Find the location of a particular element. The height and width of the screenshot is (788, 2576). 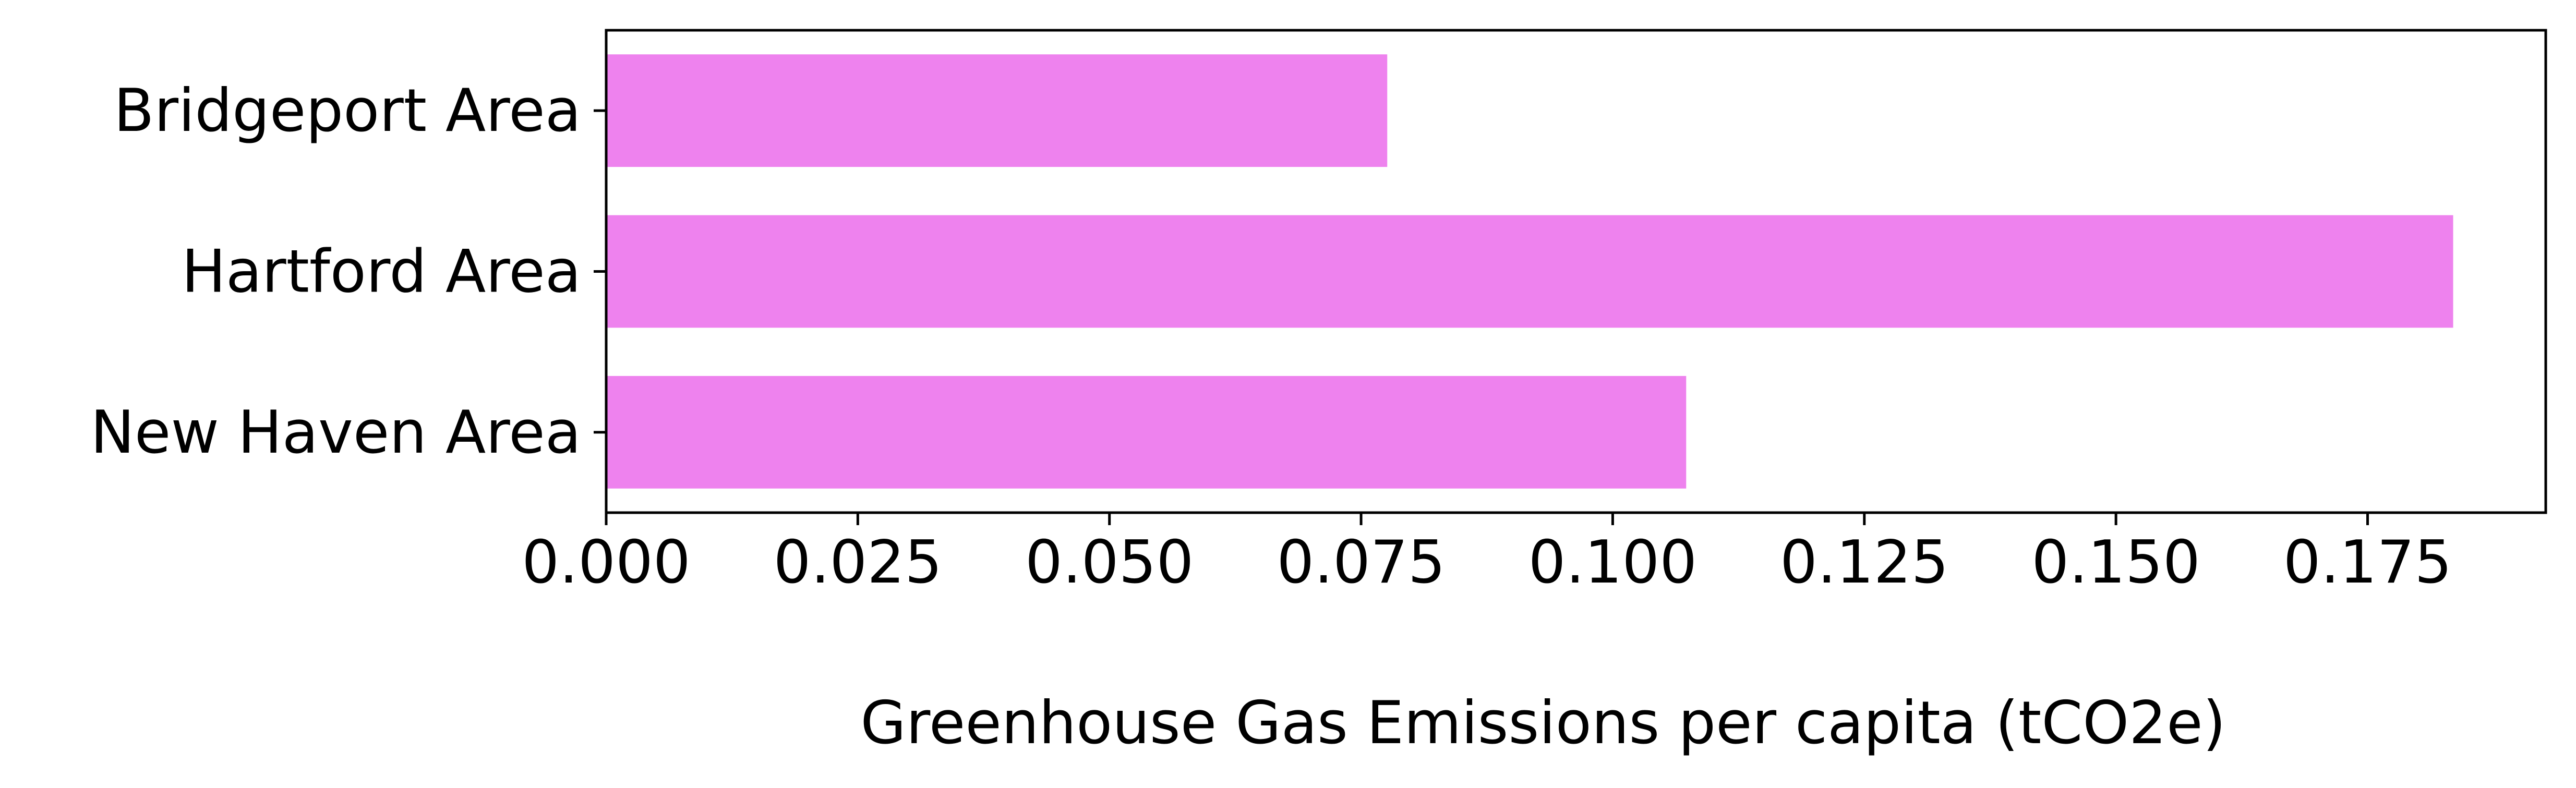

x-tick-label: 0.050 is located at coordinates (1109, 562).